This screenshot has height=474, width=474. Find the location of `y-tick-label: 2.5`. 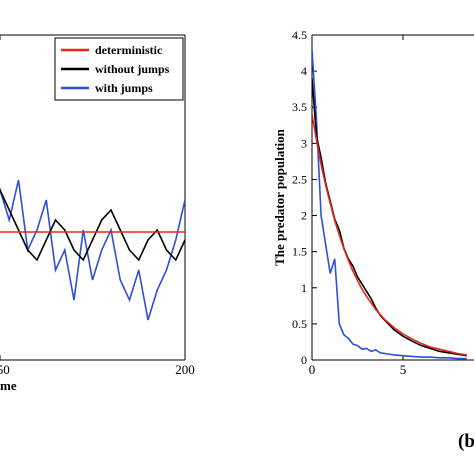

y-tick-label: 2.5 is located at coordinates (299, 179).